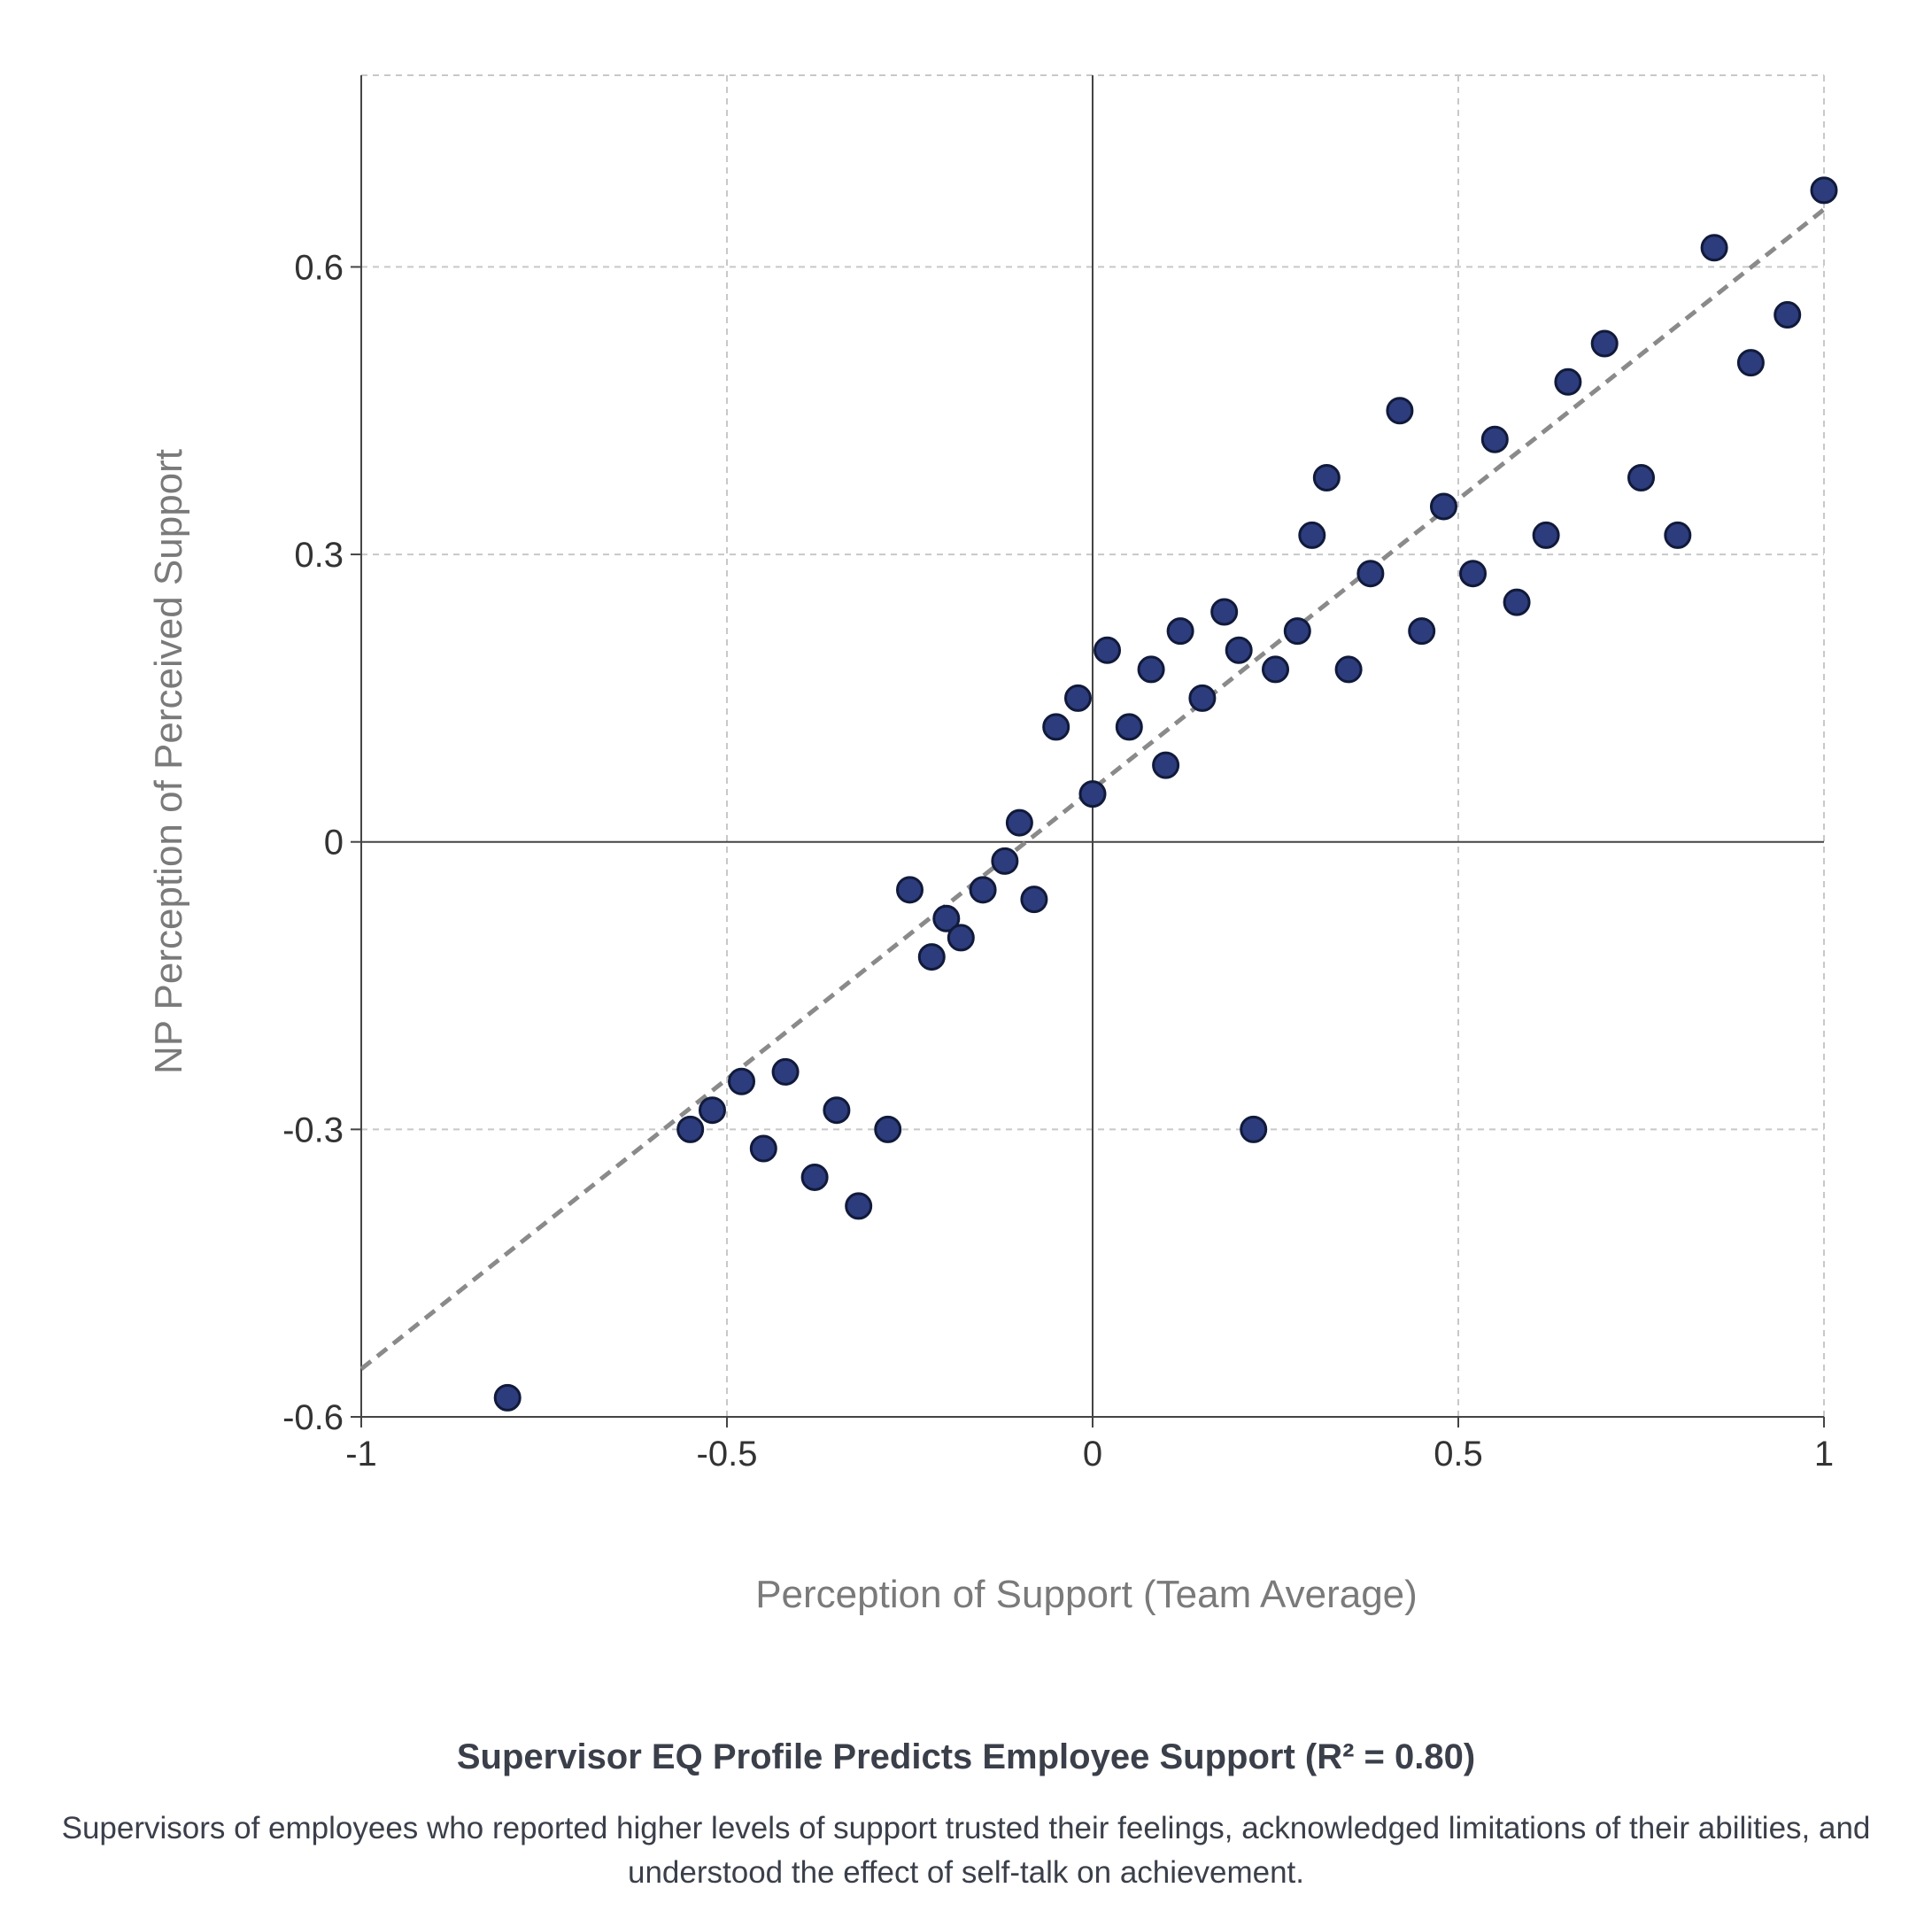 This screenshot has width=1932, height=1911. Describe the element at coordinates (1092, 1454) in the screenshot. I see `x-tick-label: 0` at that location.